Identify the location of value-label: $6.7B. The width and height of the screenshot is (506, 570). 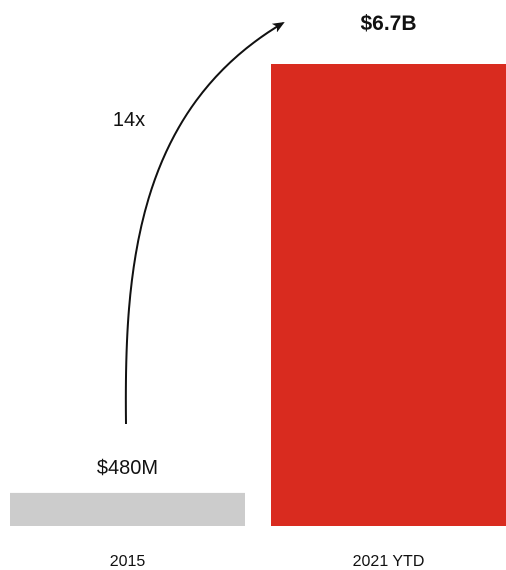
(388, 23).